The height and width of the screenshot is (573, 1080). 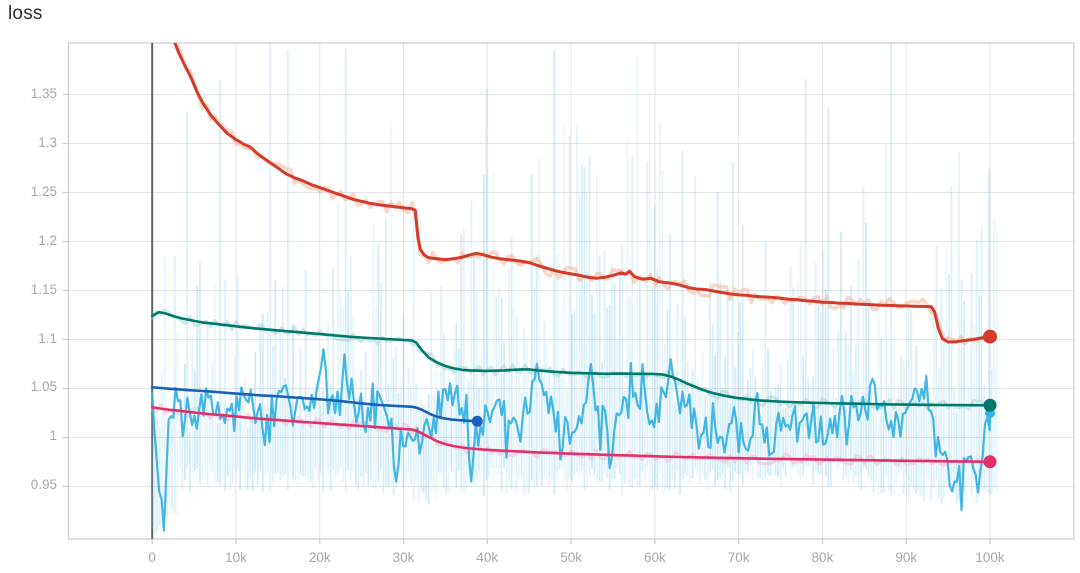 I want to click on x-tick-label: 60k, so click(x=654, y=557).